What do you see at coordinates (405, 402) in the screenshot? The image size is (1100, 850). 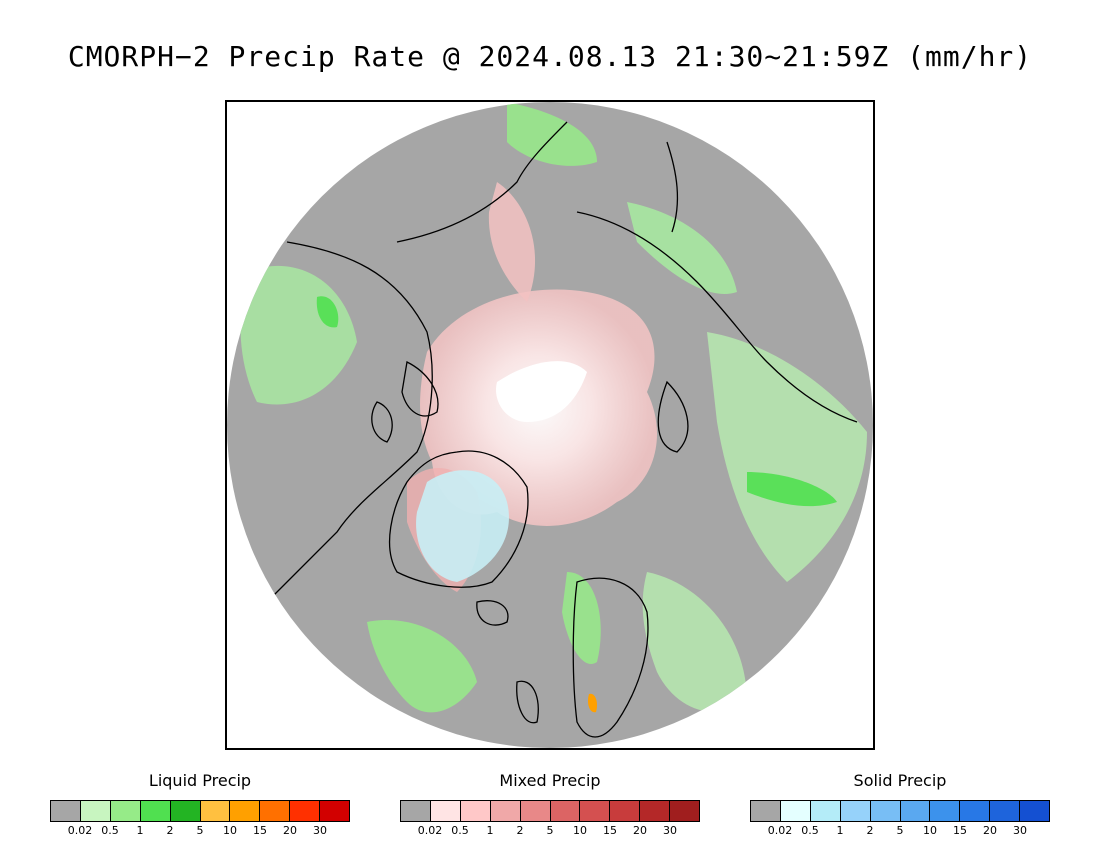 I see `coastline-arctic-archipelago` at bounding box center [405, 402].